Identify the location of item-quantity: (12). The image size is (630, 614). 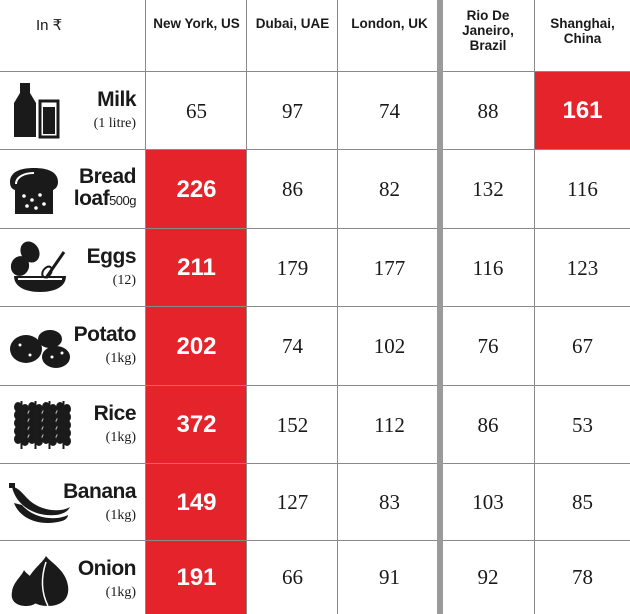
(124, 280).